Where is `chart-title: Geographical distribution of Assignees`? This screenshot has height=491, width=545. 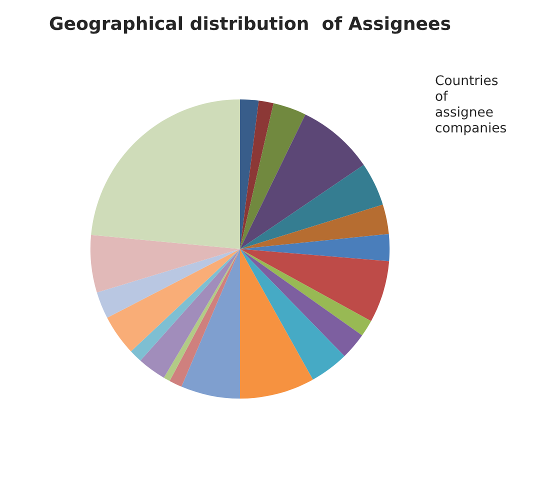 chart-title: Geographical distribution of Assignees is located at coordinates (250, 25).